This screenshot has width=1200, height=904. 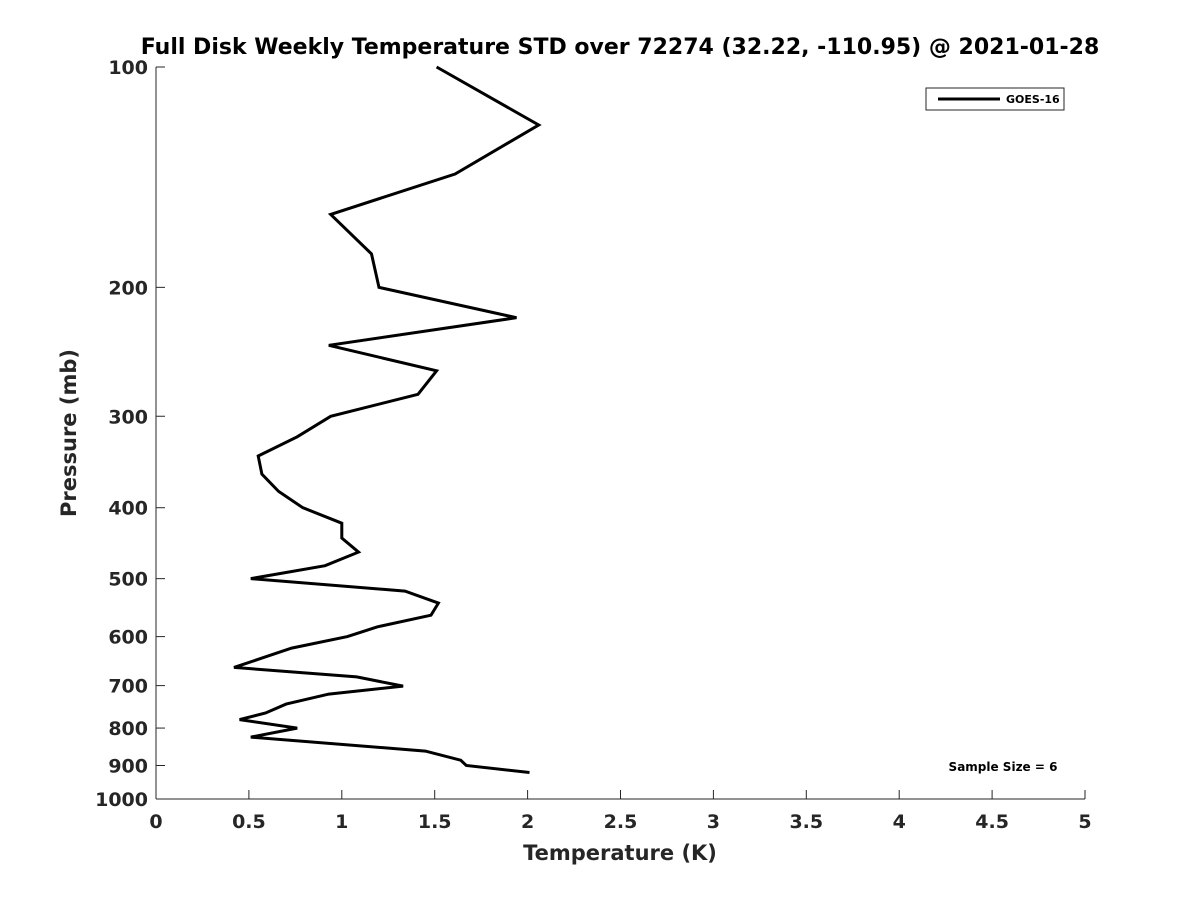 What do you see at coordinates (249, 822) in the screenshot?
I see `x-tick-label: 0.5` at bounding box center [249, 822].